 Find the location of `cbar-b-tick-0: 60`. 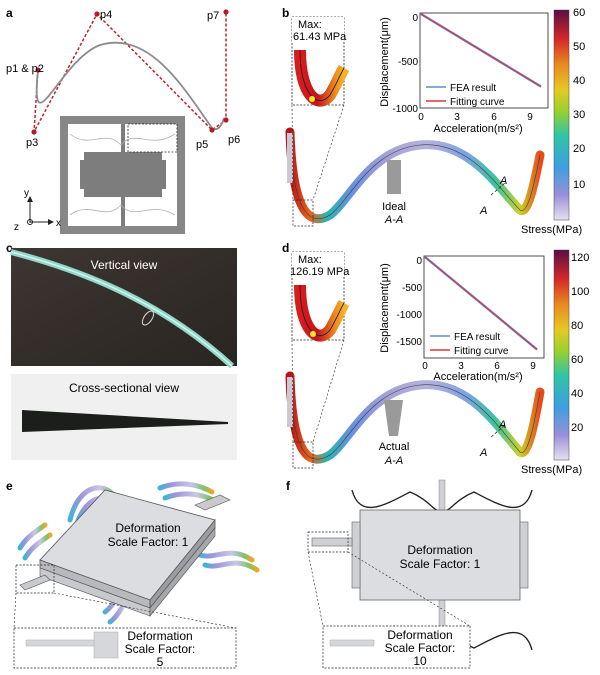

cbar-b-tick-0: 60 is located at coordinates (579, 13).